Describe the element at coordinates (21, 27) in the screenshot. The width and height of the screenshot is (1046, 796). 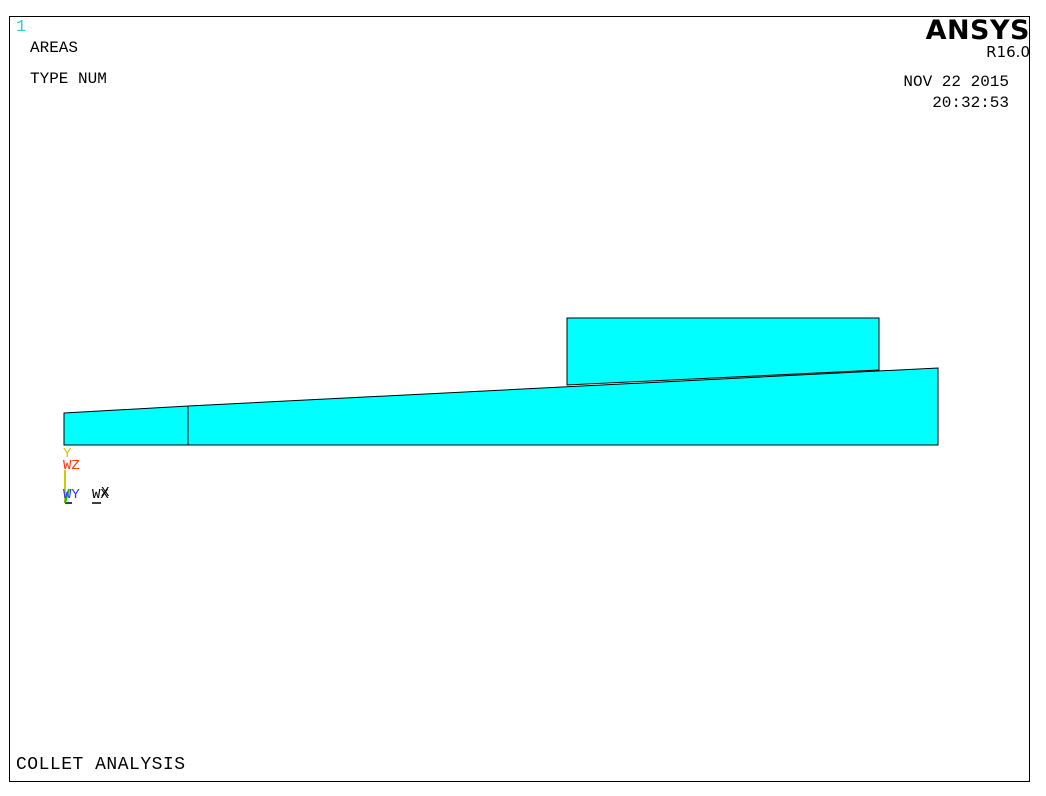
I see `window-number: 1` at that location.